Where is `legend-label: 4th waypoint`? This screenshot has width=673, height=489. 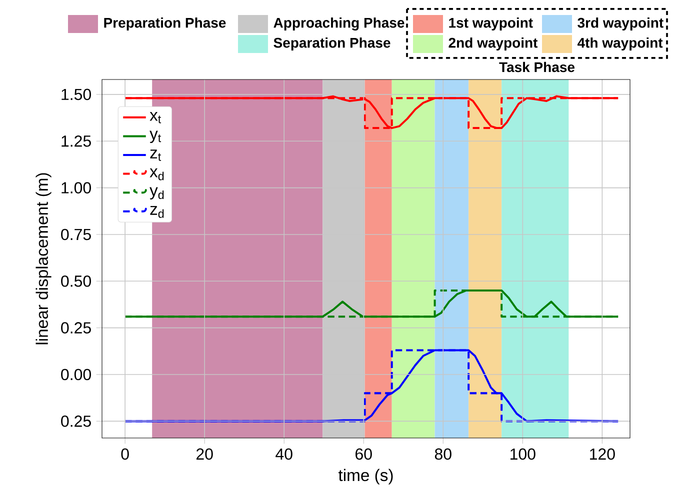 legend-label: 4th waypoint is located at coordinates (620, 44).